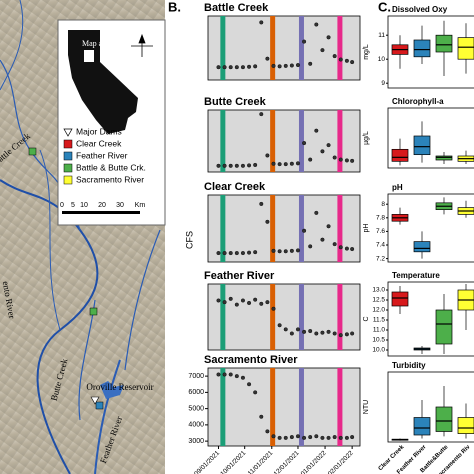 The width and height of the screenshot is (474, 474). Describe the element at coordinates (378, 300) in the screenshot. I see `y-tick-label: 12.5` at that location.